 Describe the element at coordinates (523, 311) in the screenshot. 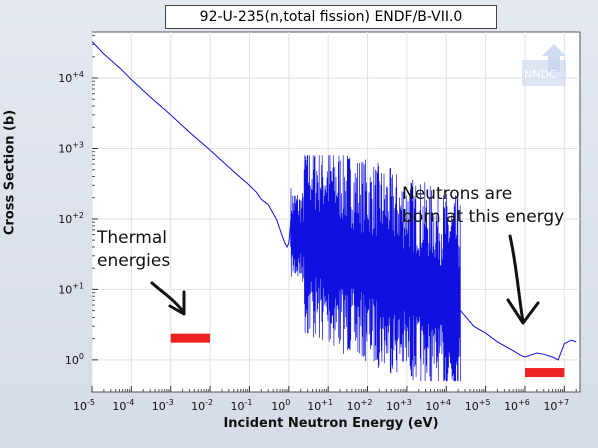

I see `fission-arrow-head` at that location.